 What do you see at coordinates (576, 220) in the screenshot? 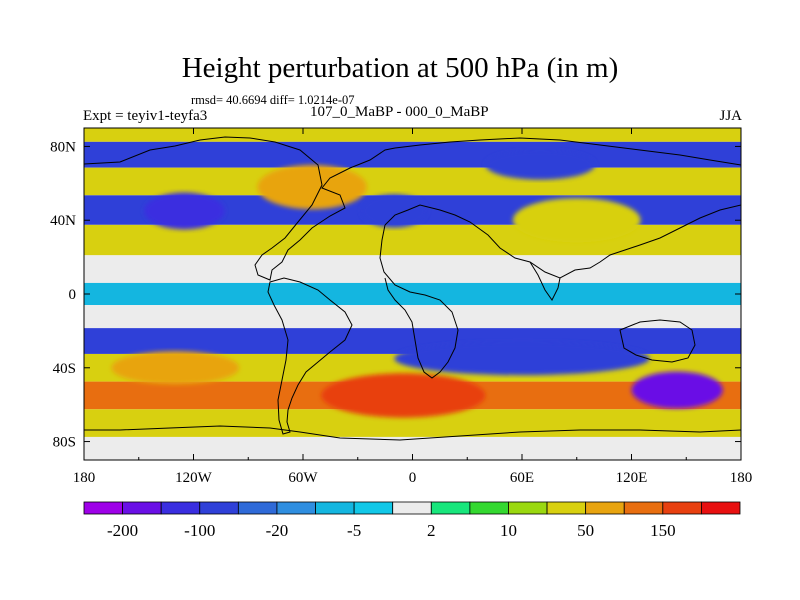
I see `field-high-asia` at bounding box center [576, 220].